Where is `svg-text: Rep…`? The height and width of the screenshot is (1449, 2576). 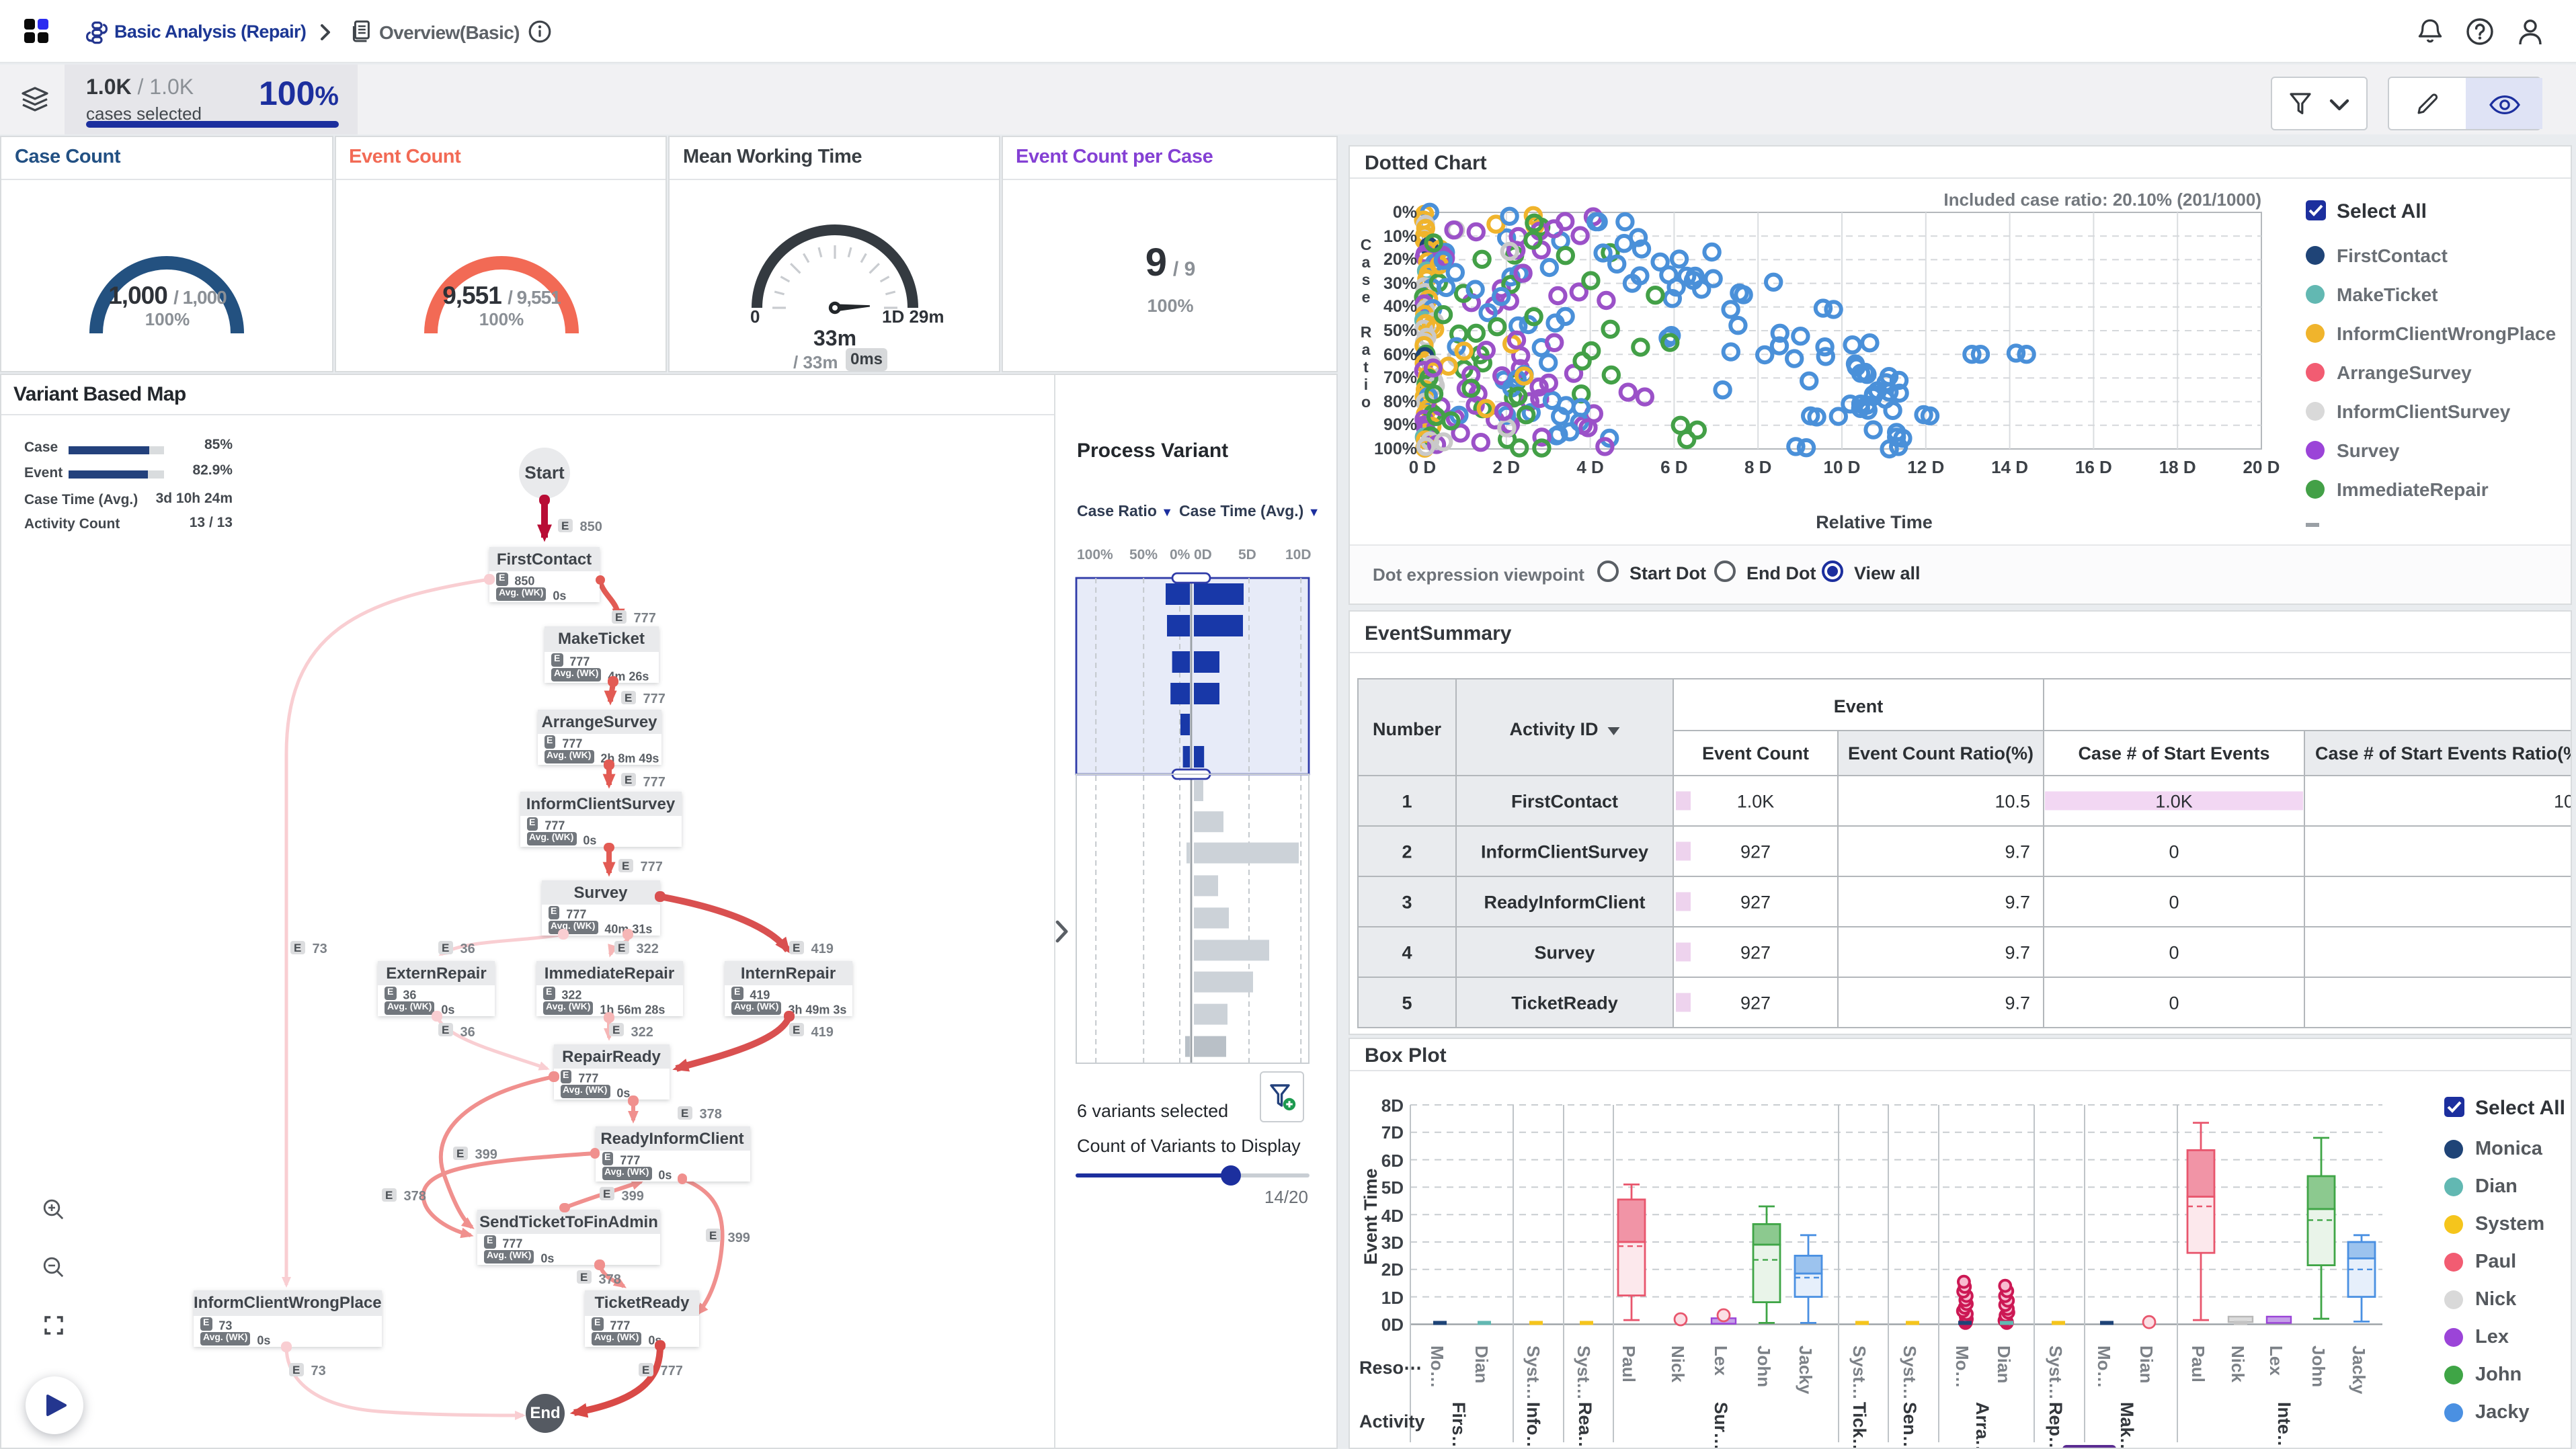
svg-text: Rep… is located at coordinates (2056, 1425).